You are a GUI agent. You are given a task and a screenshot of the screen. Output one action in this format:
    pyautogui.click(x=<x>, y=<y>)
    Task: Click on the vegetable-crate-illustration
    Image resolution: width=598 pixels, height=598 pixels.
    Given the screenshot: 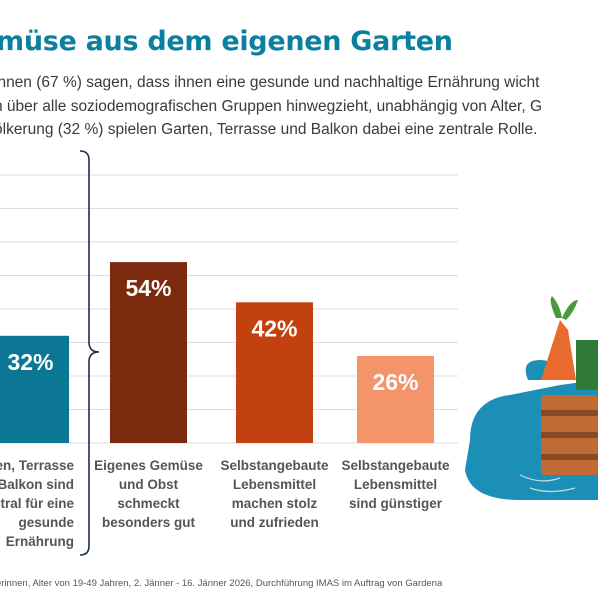 What is the action you would take?
    pyautogui.click(x=531, y=398)
    